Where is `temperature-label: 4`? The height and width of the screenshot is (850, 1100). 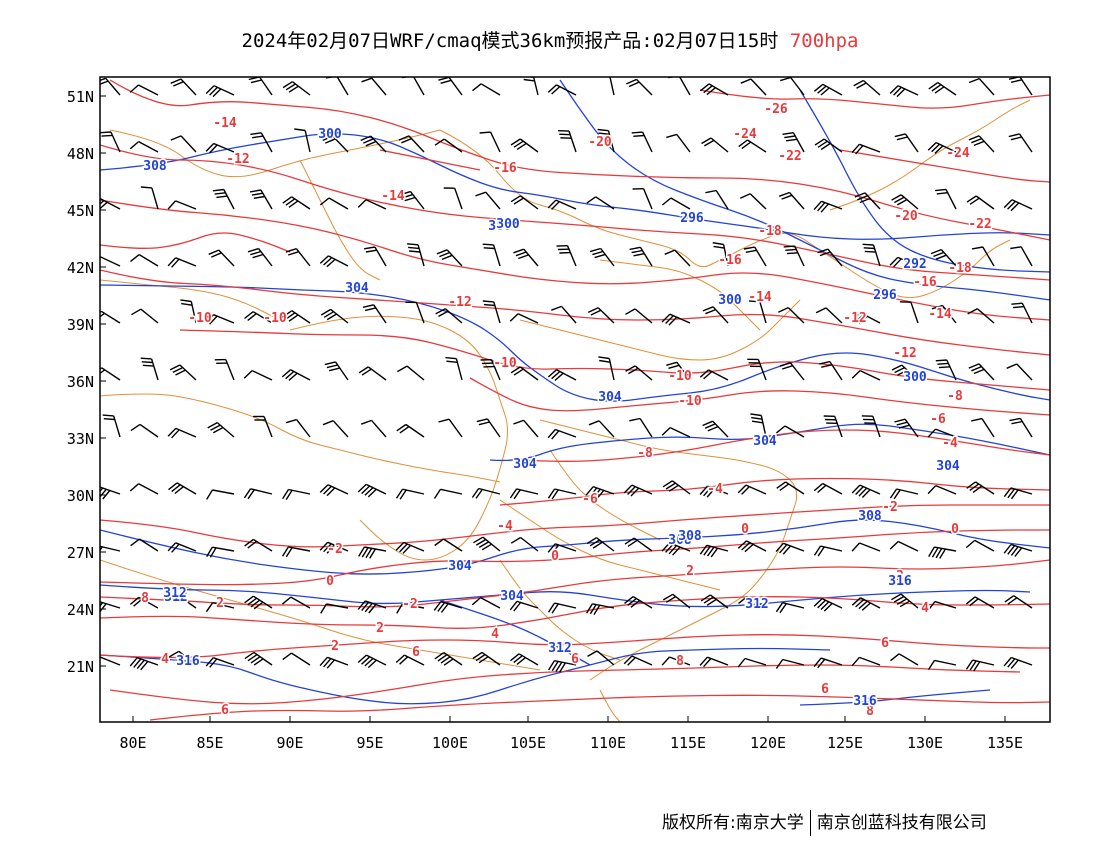 temperature-label: 4 is located at coordinates (925, 608).